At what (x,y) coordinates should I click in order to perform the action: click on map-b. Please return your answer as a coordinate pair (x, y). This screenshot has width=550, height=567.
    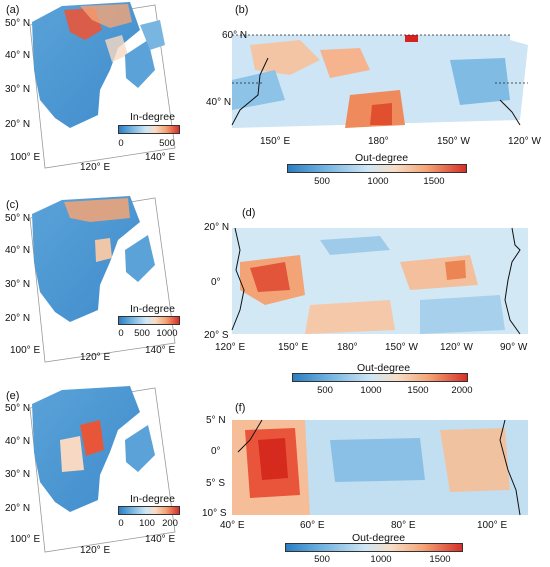
    Looking at the image, I should click on (379, 81).